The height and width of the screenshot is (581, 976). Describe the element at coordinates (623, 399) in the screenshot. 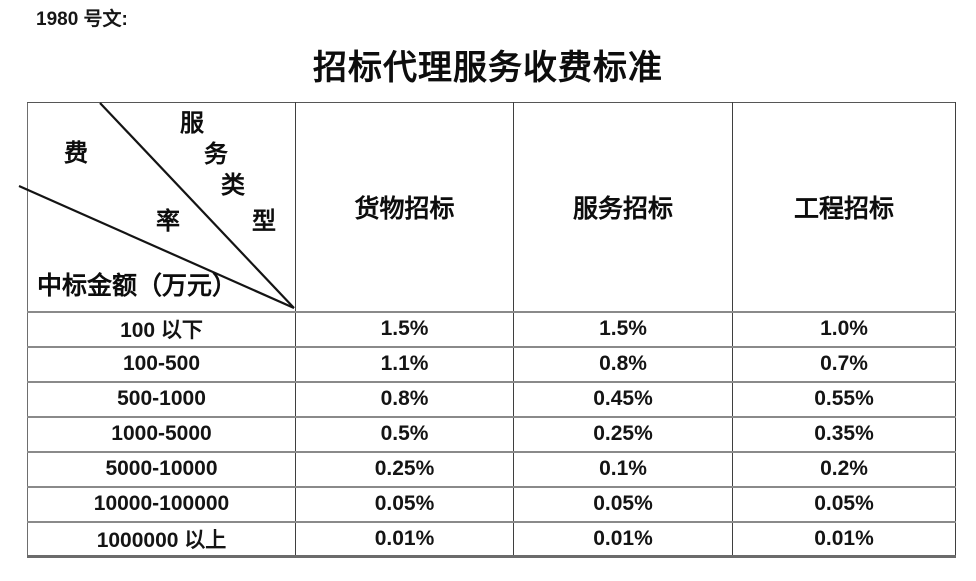

I see `cell-value: 0.45%` at that location.